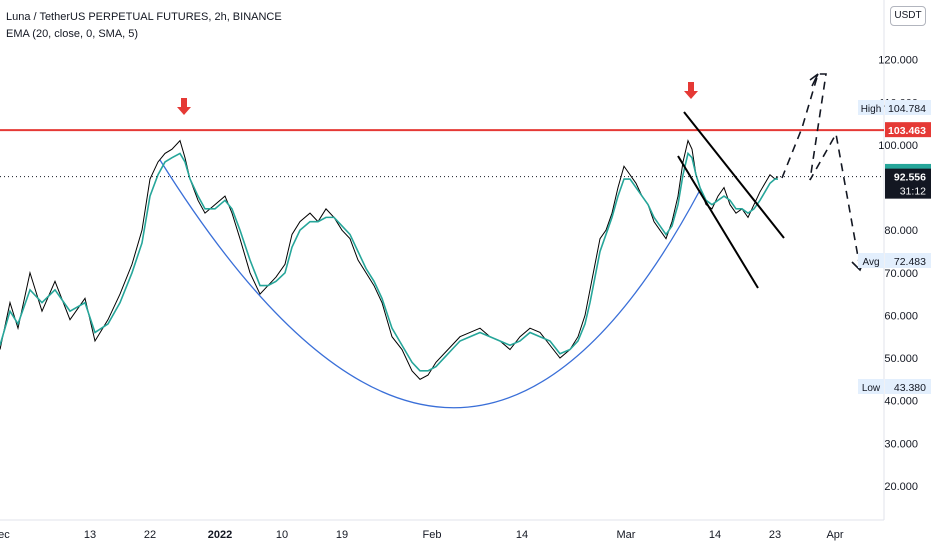 This screenshot has height=550, width=932. I want to click on high-label-tag-bg, so click(871, 107).